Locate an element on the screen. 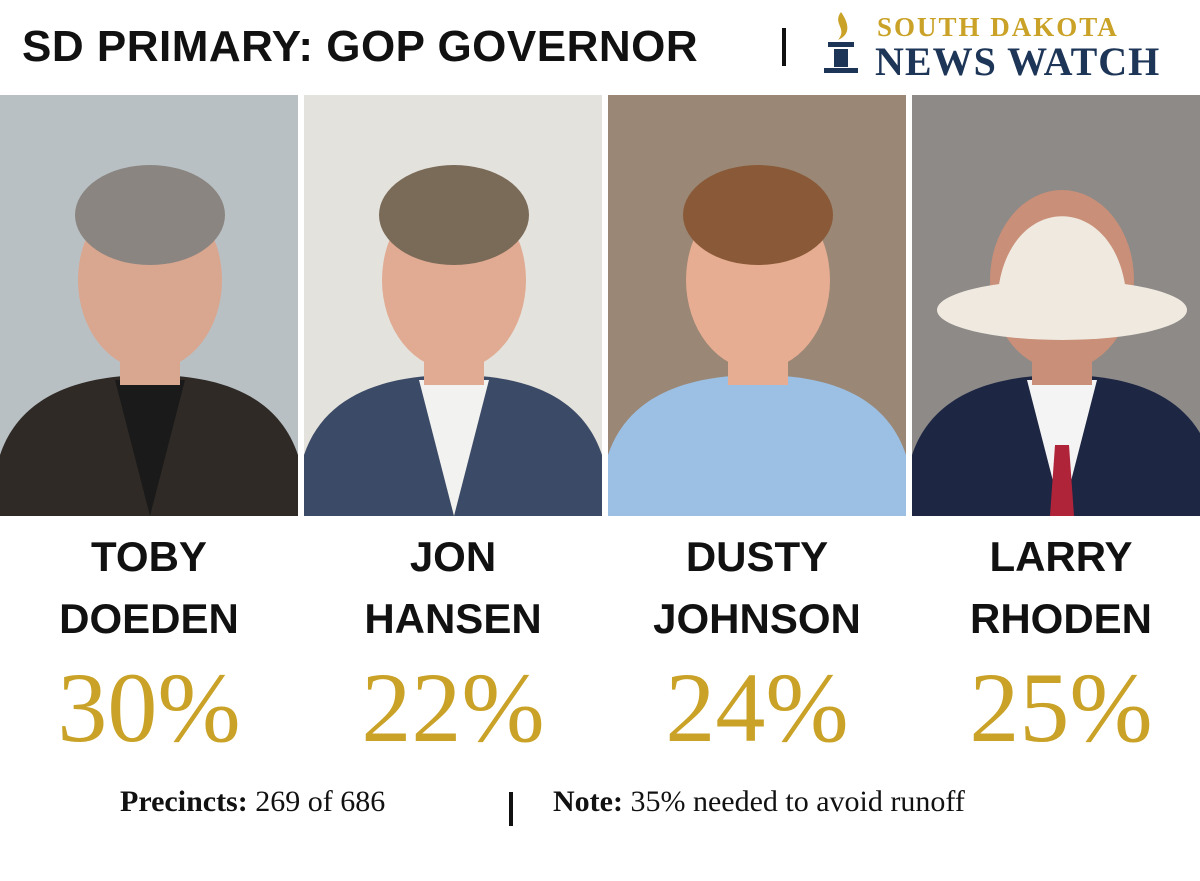 The height and width of the screenshot is (881, 1200). last-name: HANSEN is located at coordinates (453, 618).